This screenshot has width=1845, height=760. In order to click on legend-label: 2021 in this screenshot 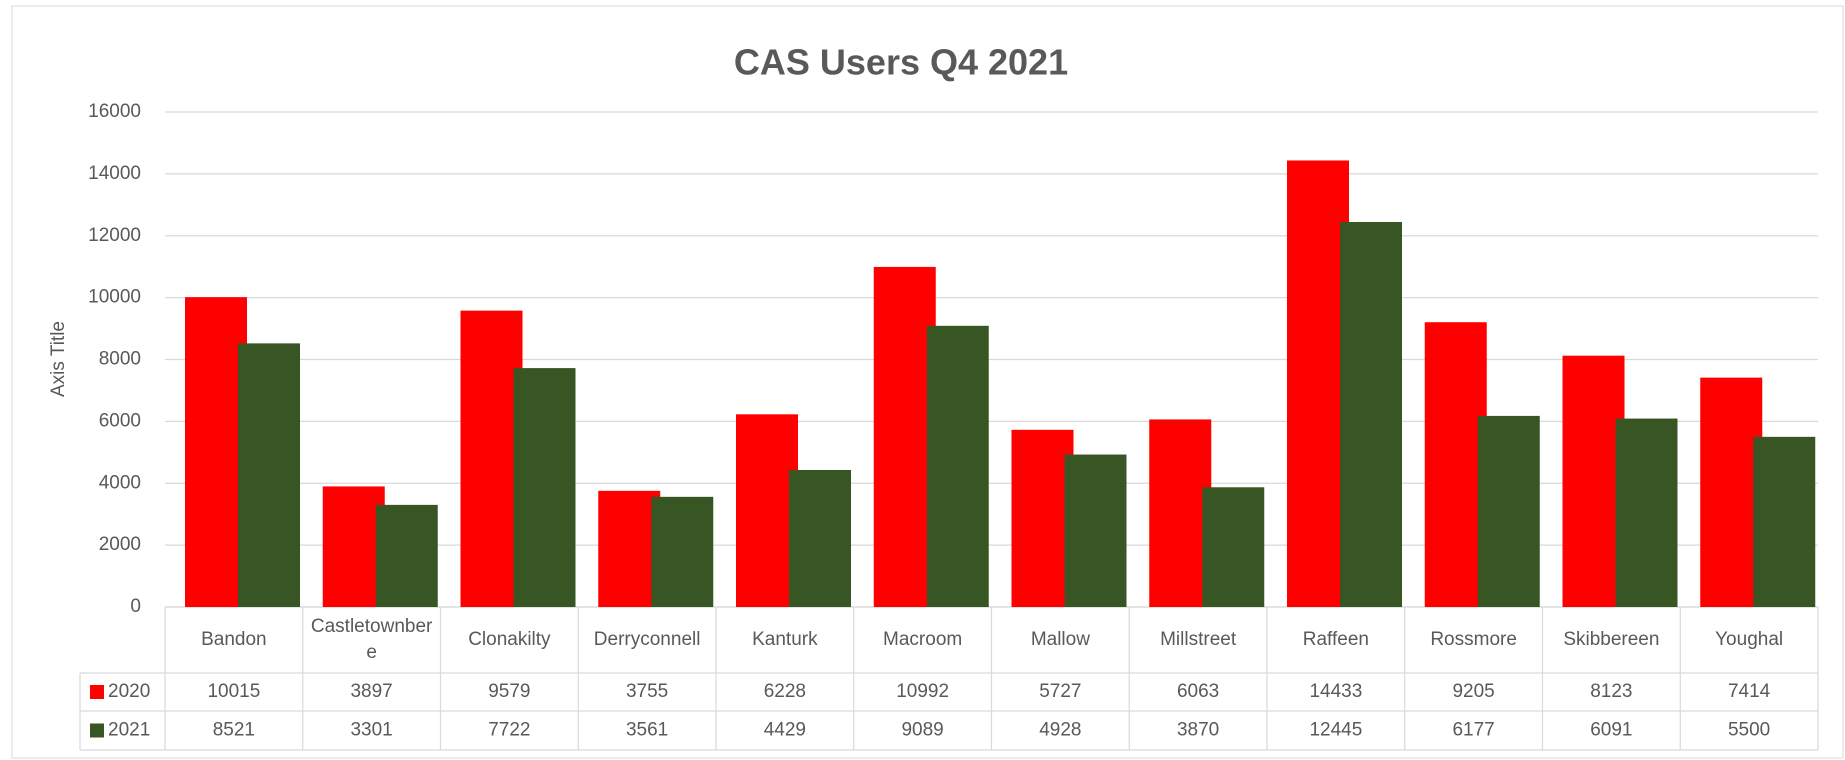, I will do `click(129, 730)`.